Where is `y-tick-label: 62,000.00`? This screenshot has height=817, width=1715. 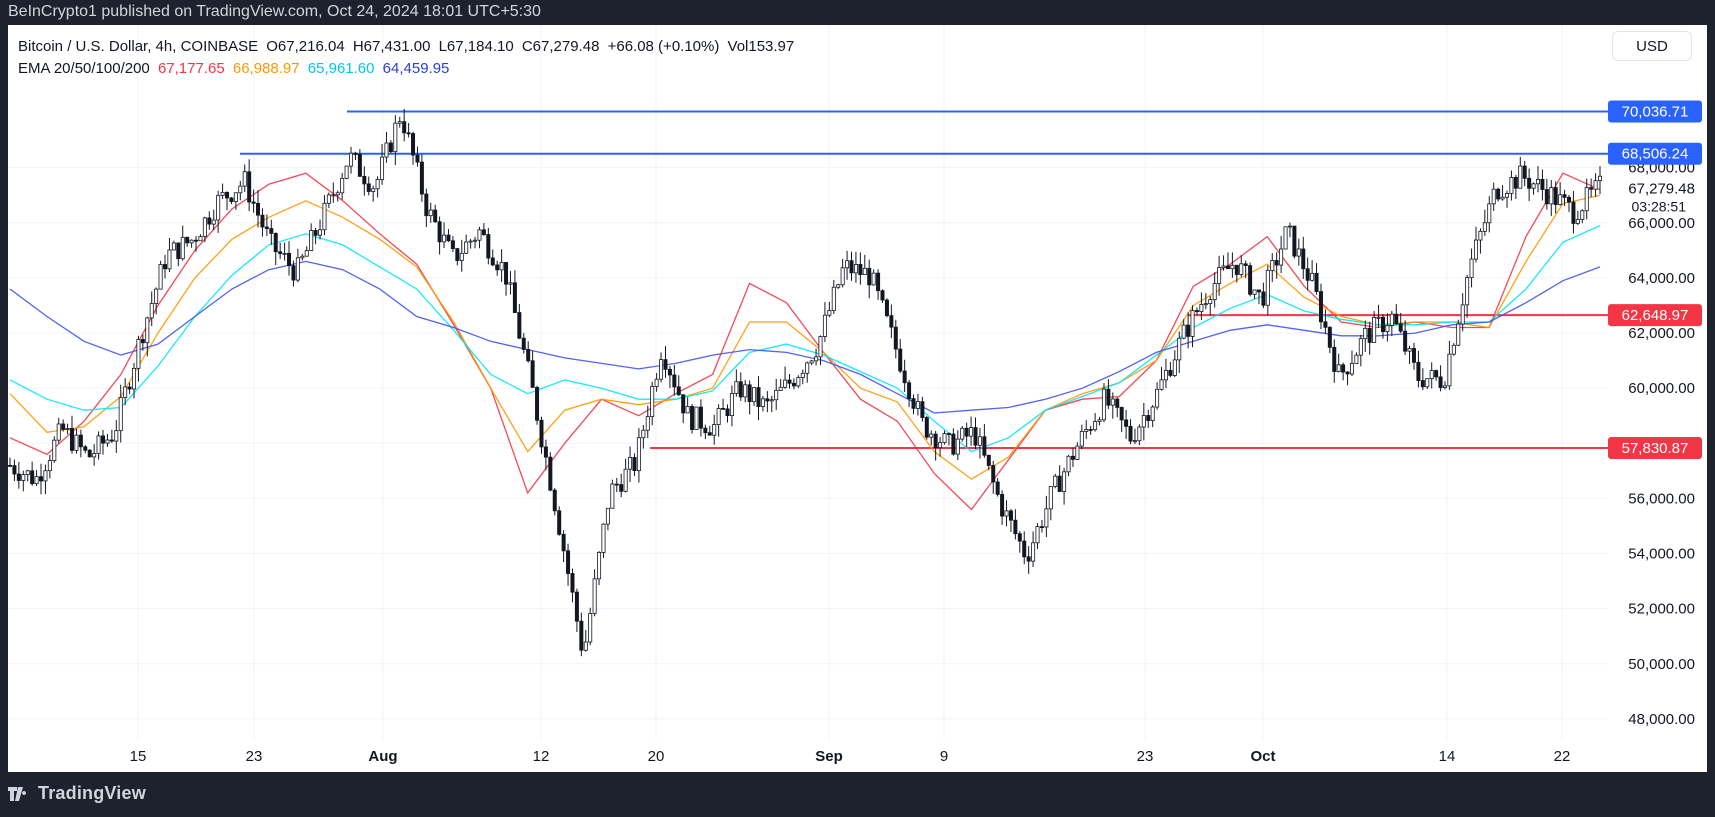 y-tick-label: 62,000.00 is located at coordinates (1661, 333).